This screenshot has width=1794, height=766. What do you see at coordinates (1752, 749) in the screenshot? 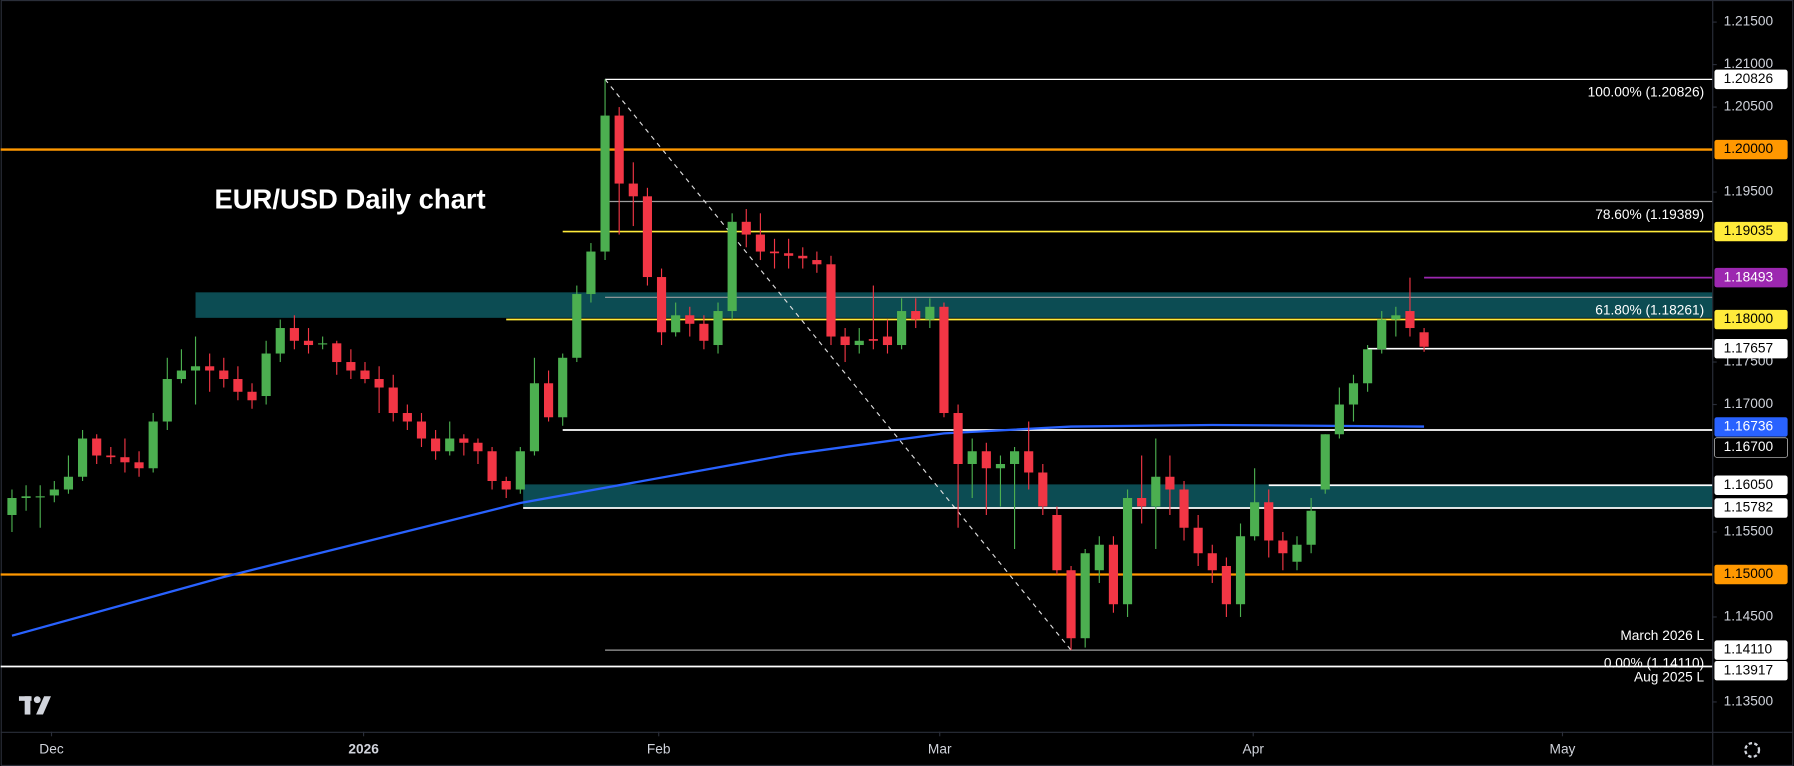
I see `settings-icon` at bounding box center [1752, 749].